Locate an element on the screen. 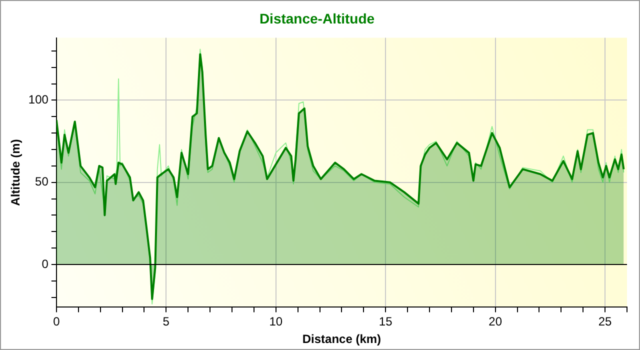 Image resolution: width=640 pixels, height=350 pixels. y-tick-label: 50 is located at coordinates (42, 181).